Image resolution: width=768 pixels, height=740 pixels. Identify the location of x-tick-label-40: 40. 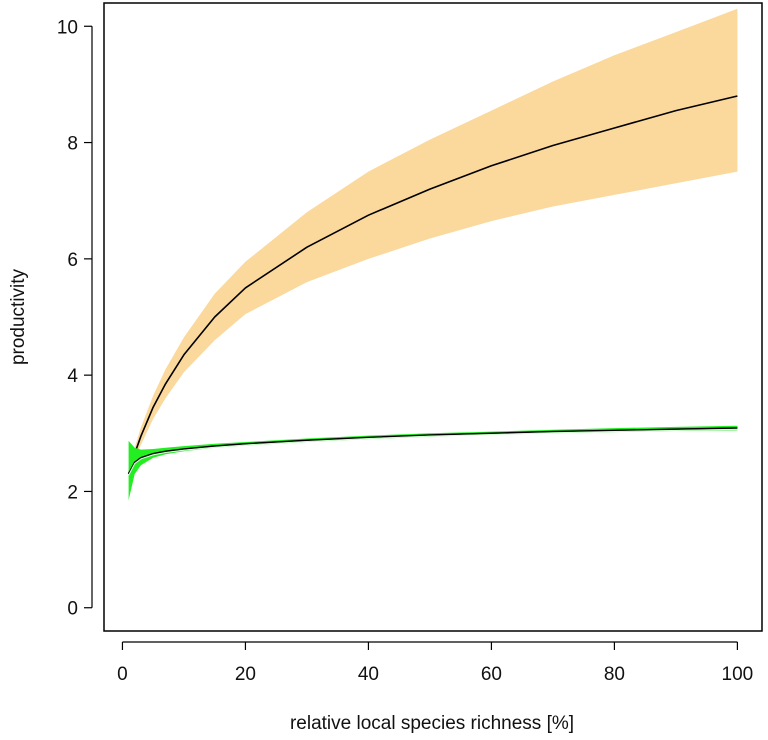
(368, 674).